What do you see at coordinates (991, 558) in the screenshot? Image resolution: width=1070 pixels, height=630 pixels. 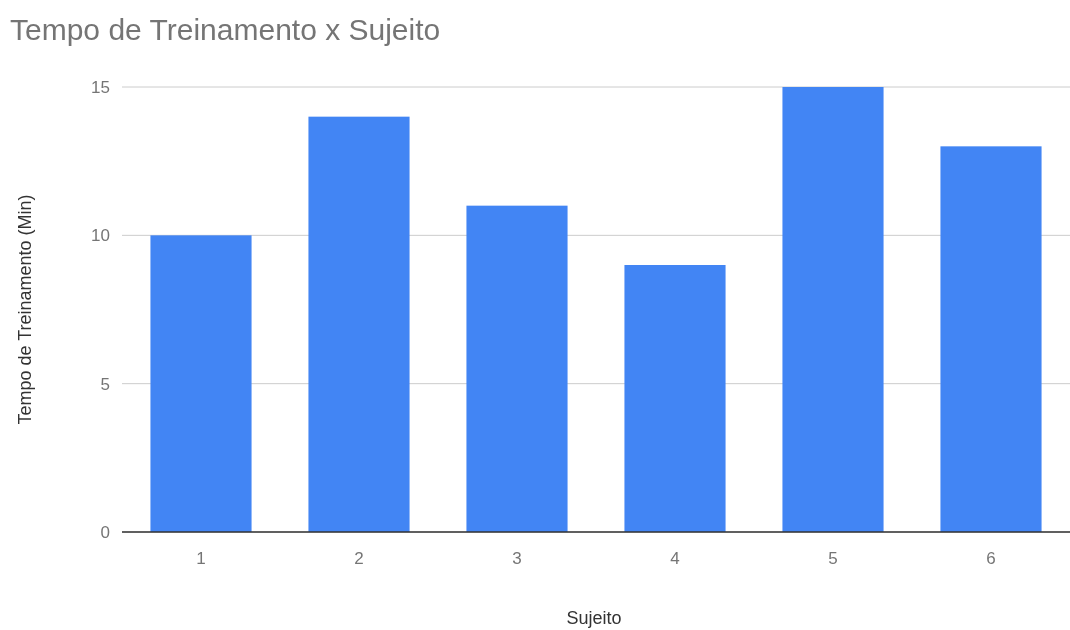 I see `x-tick-label: 6` at bounding box center [991, 558].